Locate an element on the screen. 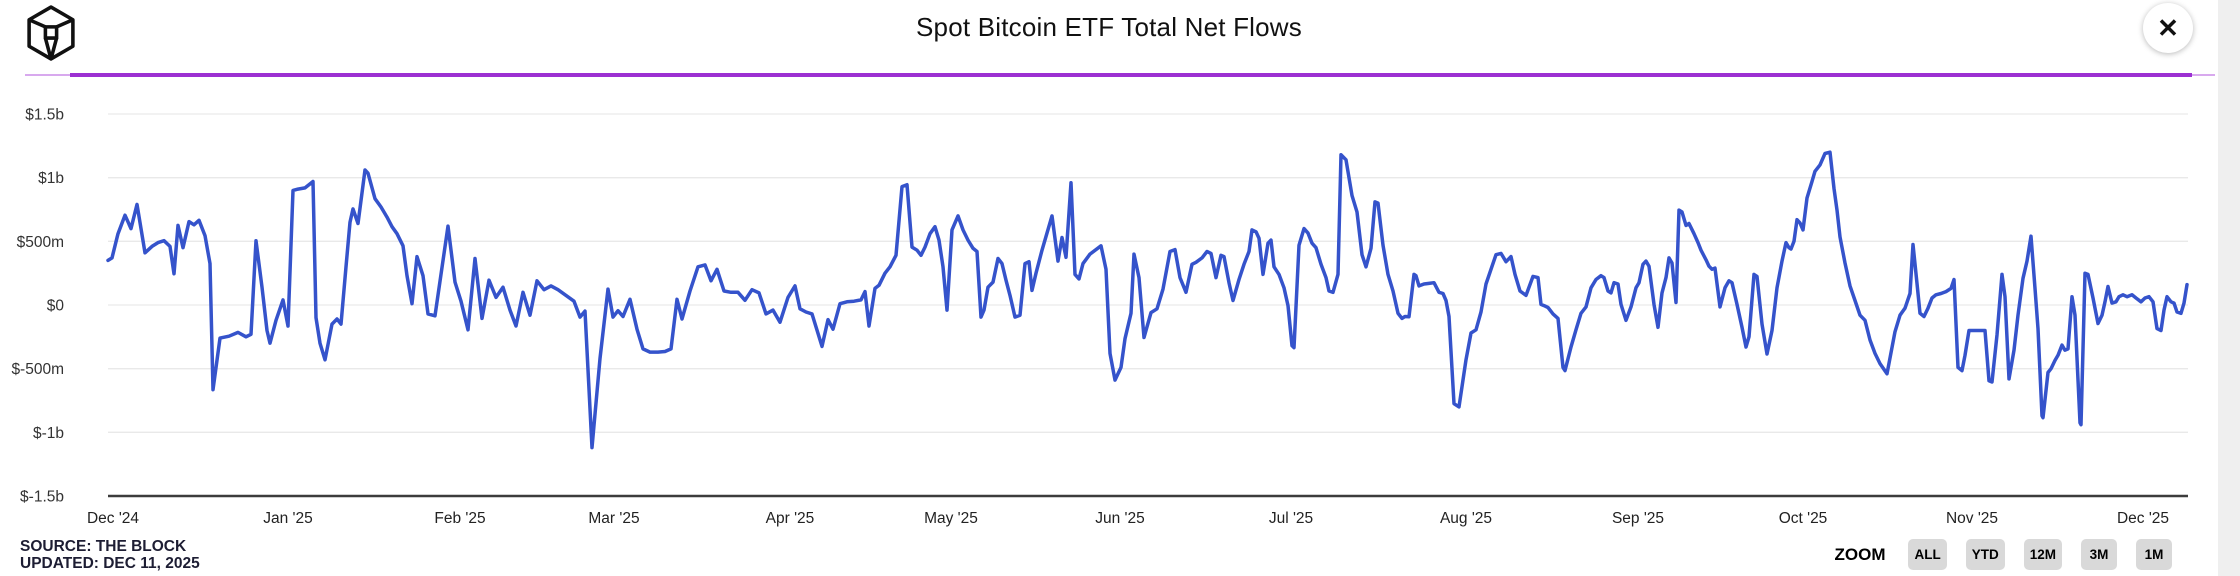 The height and width of the screenshot is (576, 2240). zoom-button-ytd: YTD is located at coordinates (1985, 554).